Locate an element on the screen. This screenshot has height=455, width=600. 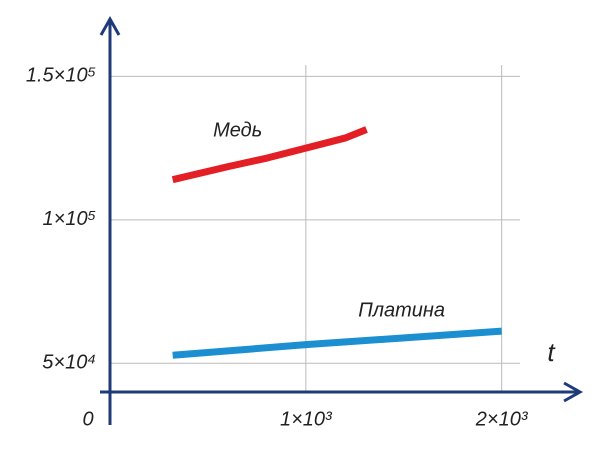
series-label: Платина is located at coordinates (401, 310).